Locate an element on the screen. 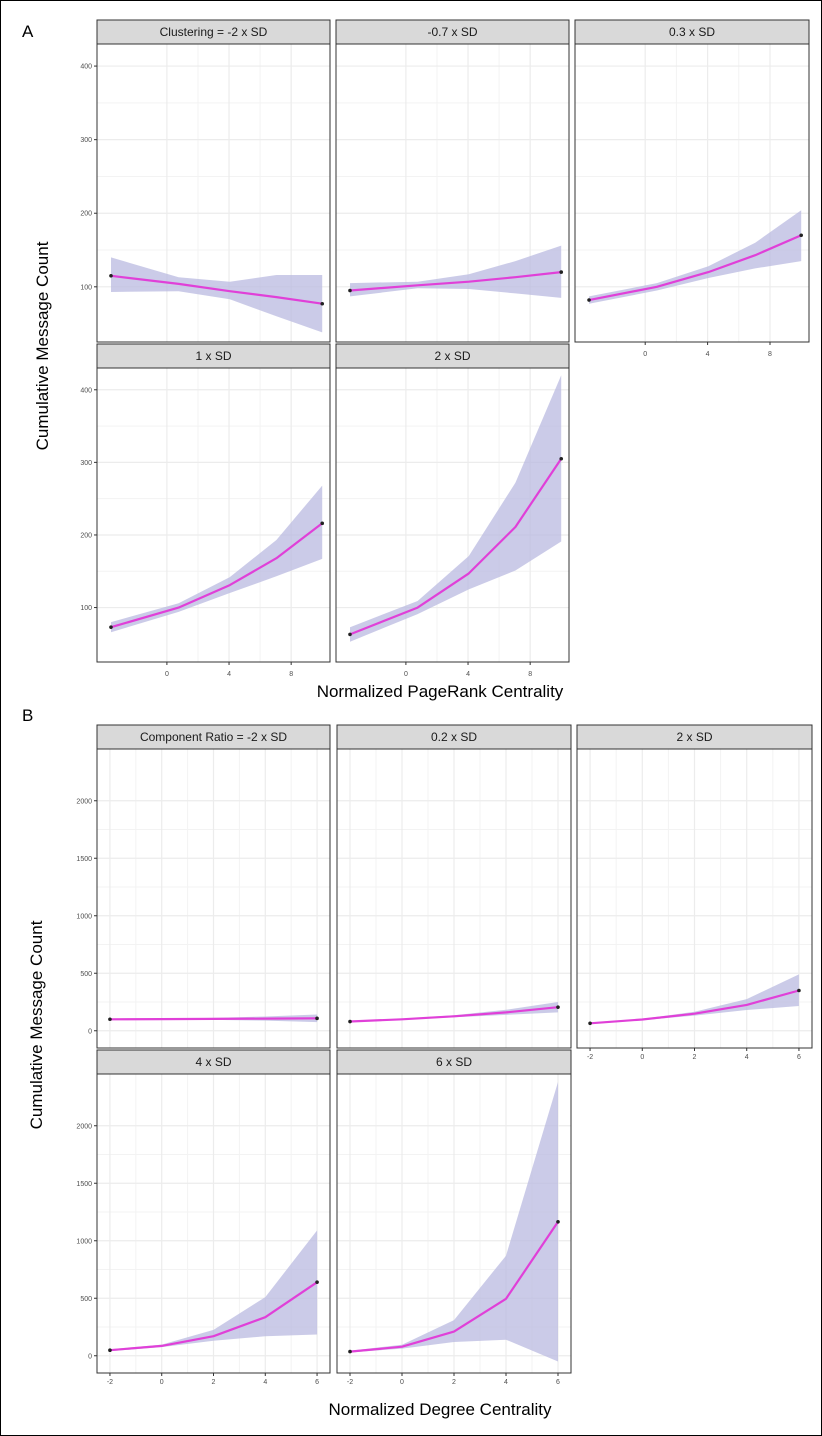 This screenshot has width=822, height=1436. x-axis-title: Normalized Degree Centrality is located at coordinates (440, 1409).